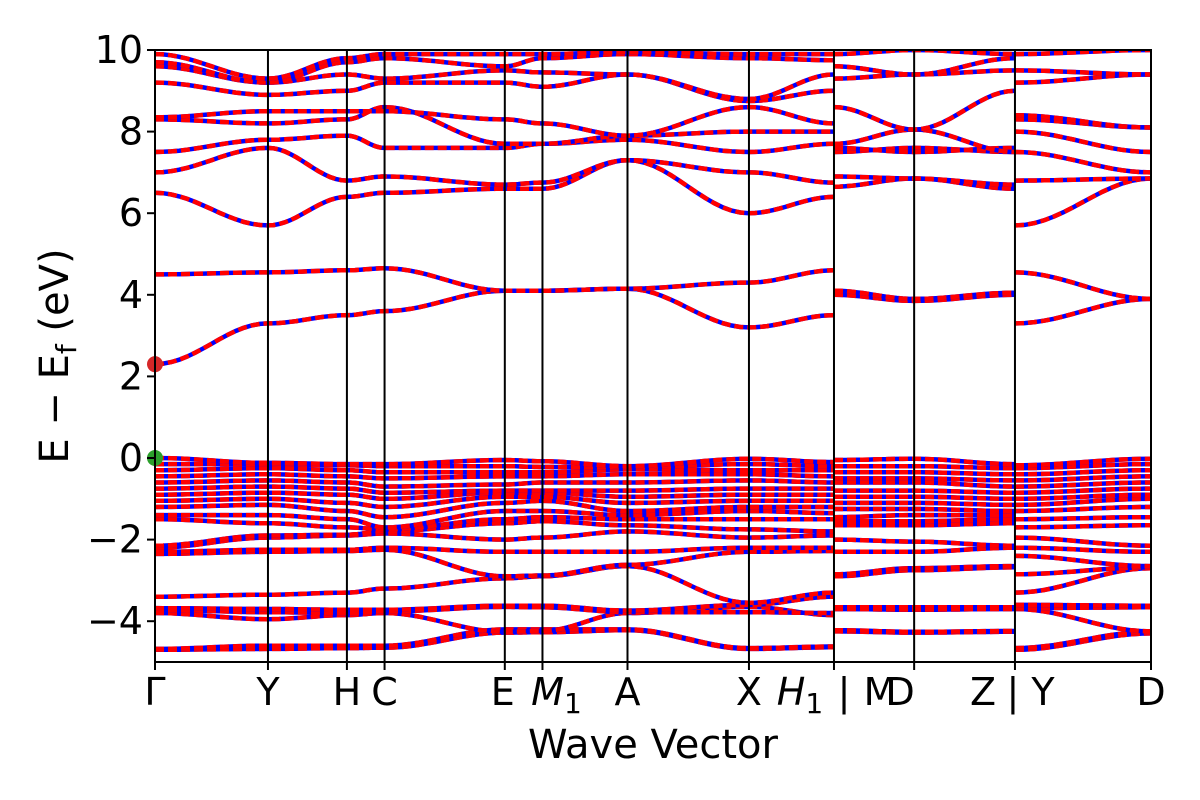 This screenshot has width=1200, height=800. I want to click on kpoint-symbol: M, so click(547, 692).